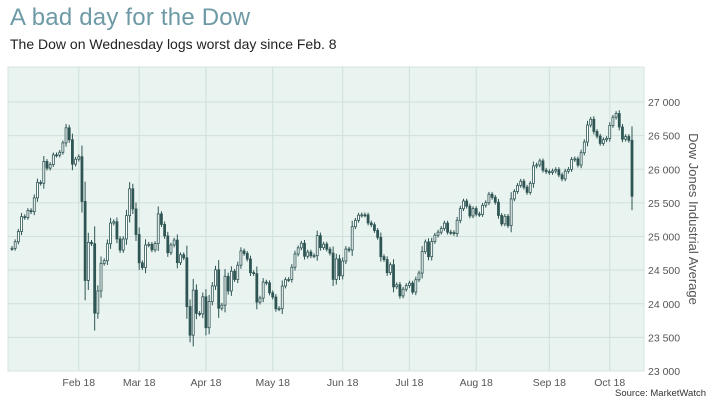 Image resolution: width=714 pixels, height=403 pixels. What do you see at coordinates (78, 383) in the screenshot?
I see `x-tick-label: Feb 18` at bounding box center [78, 383].